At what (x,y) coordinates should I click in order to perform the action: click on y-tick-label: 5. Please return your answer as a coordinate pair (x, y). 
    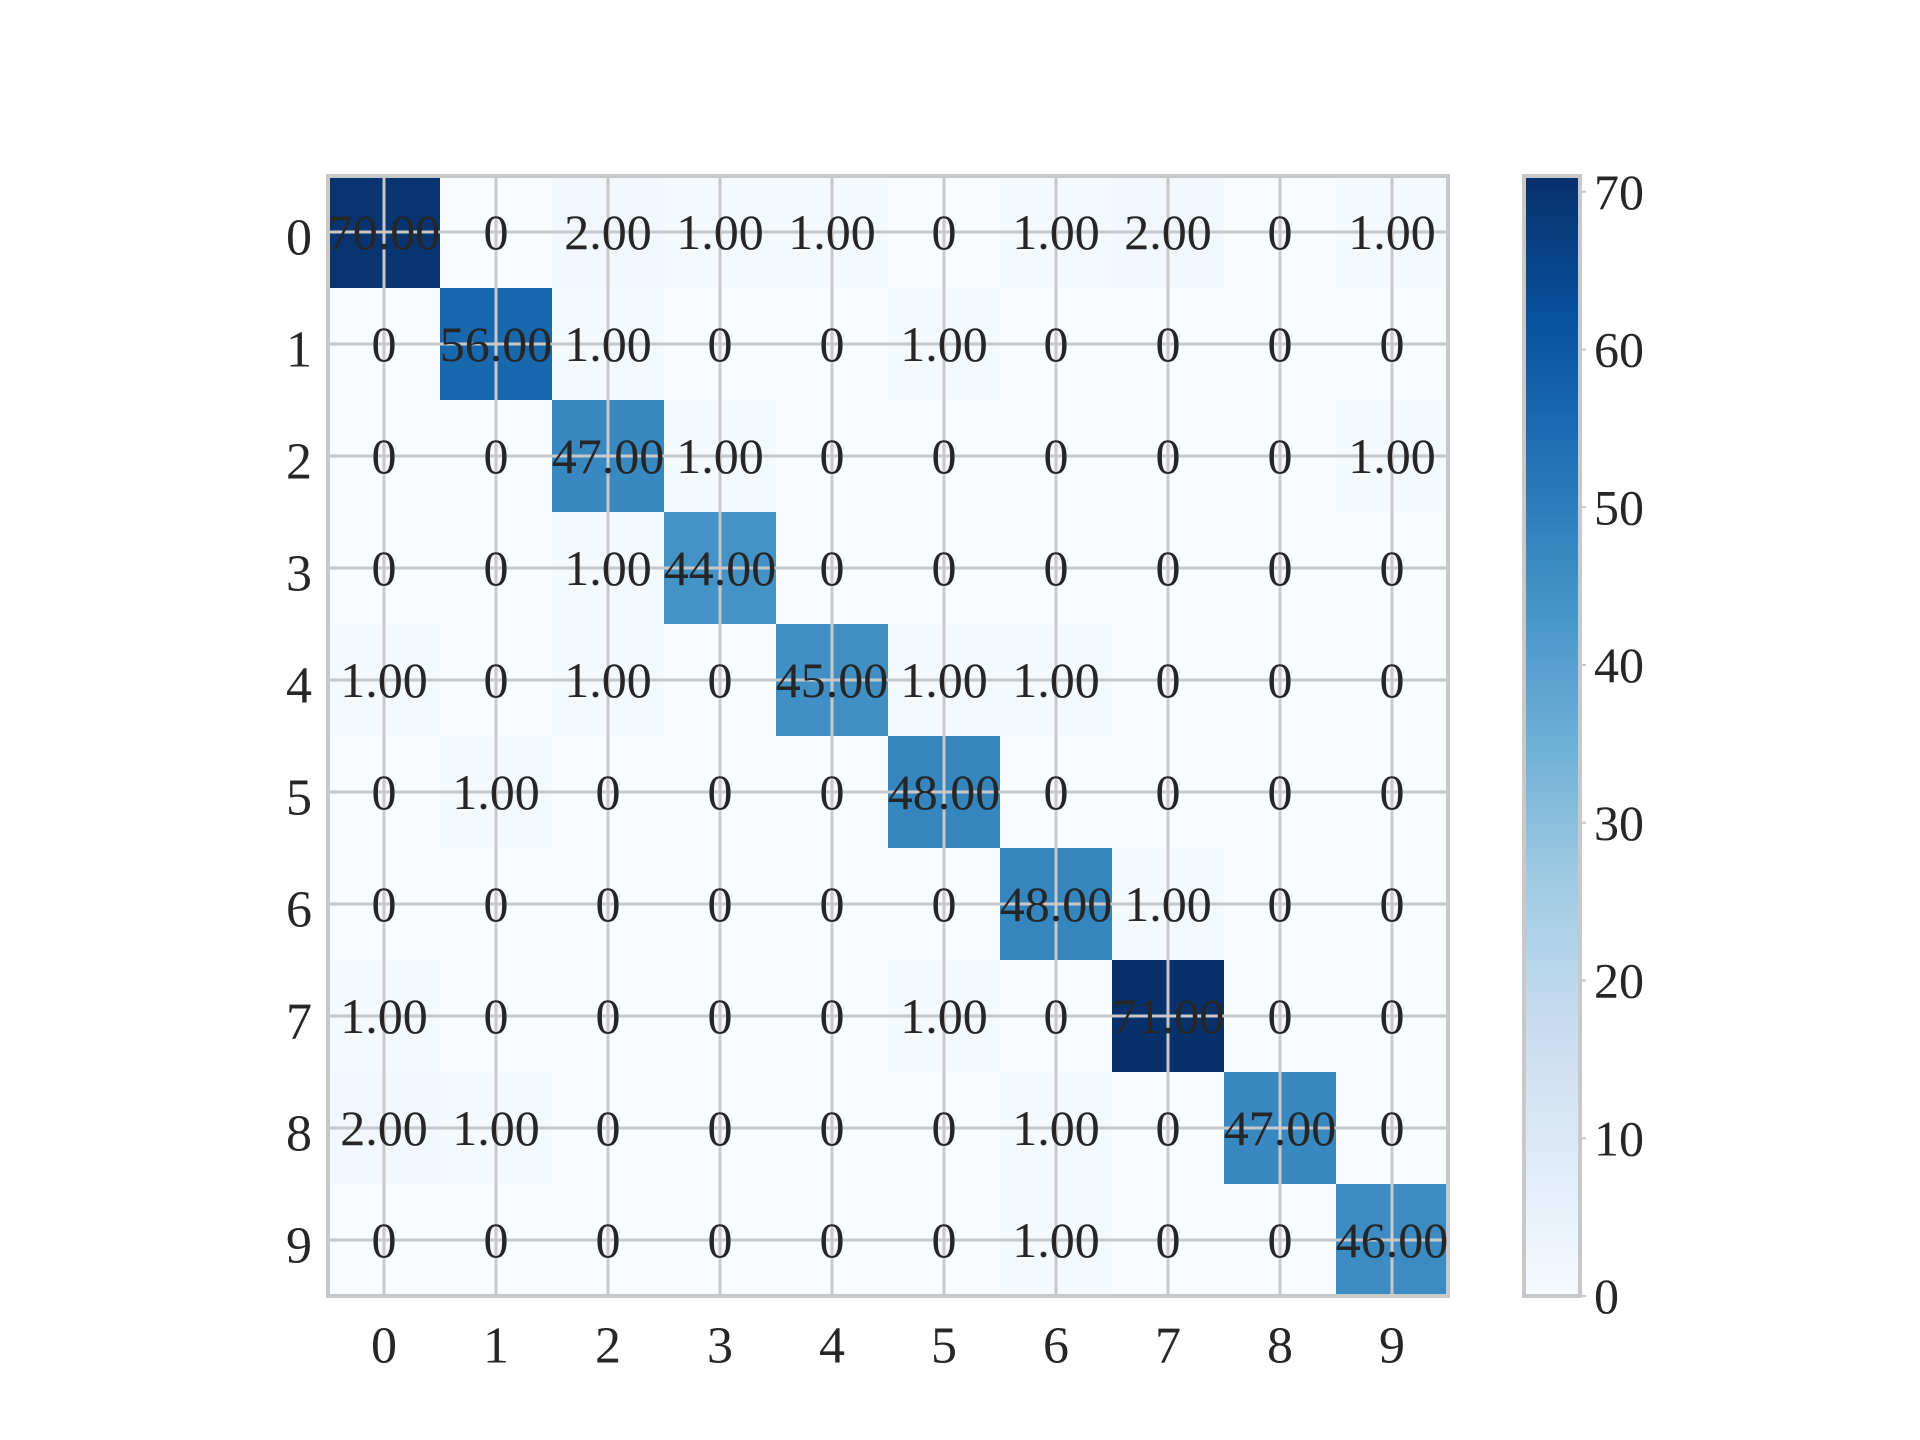
    Looking at the image, I should click on (299, 798).